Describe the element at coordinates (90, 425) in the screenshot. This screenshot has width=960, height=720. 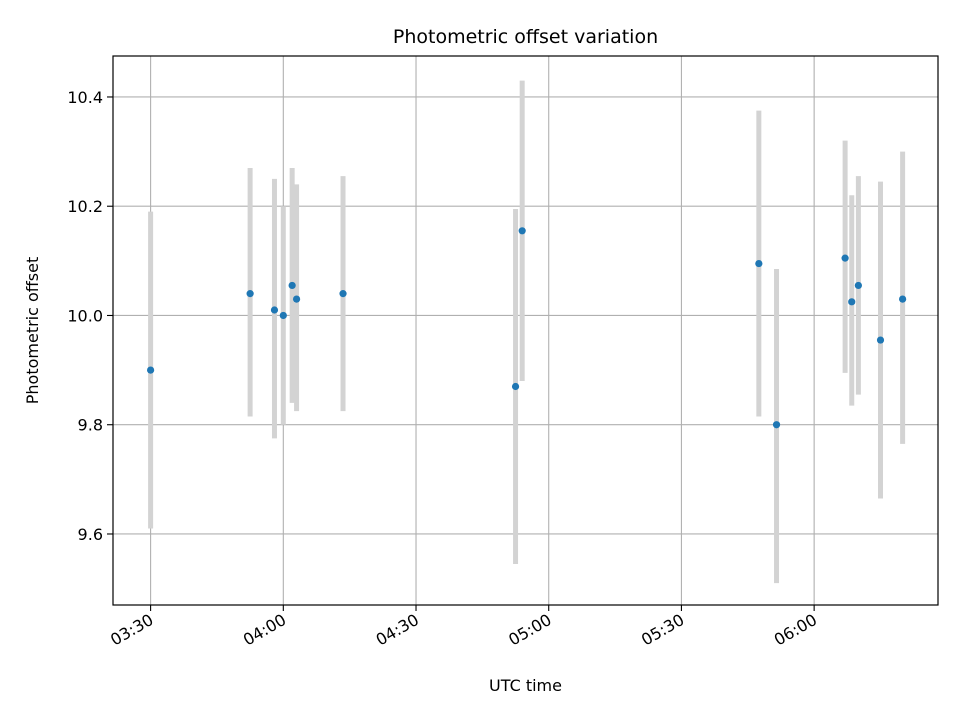
I see `y-tick-label: 9.8` at that location.